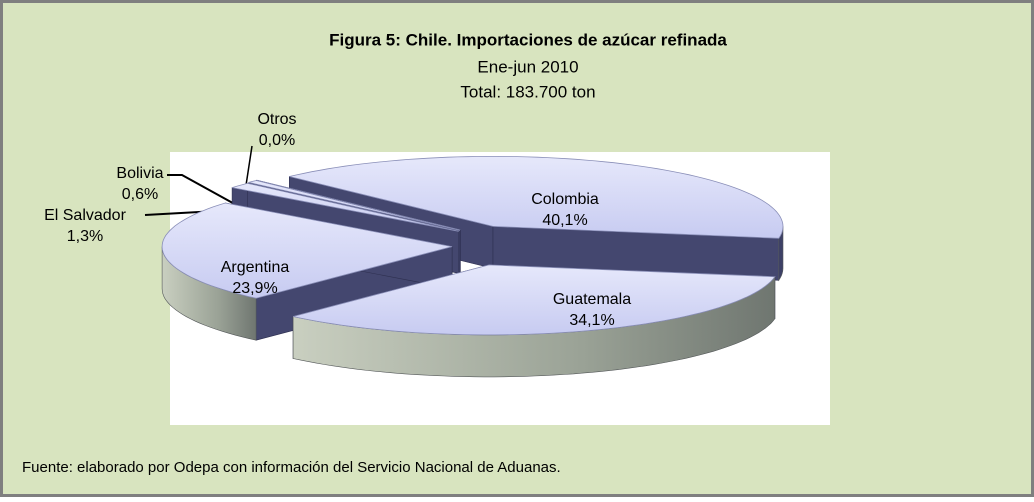  I want to click on slice-label: Guatemala, so click(592, 299).